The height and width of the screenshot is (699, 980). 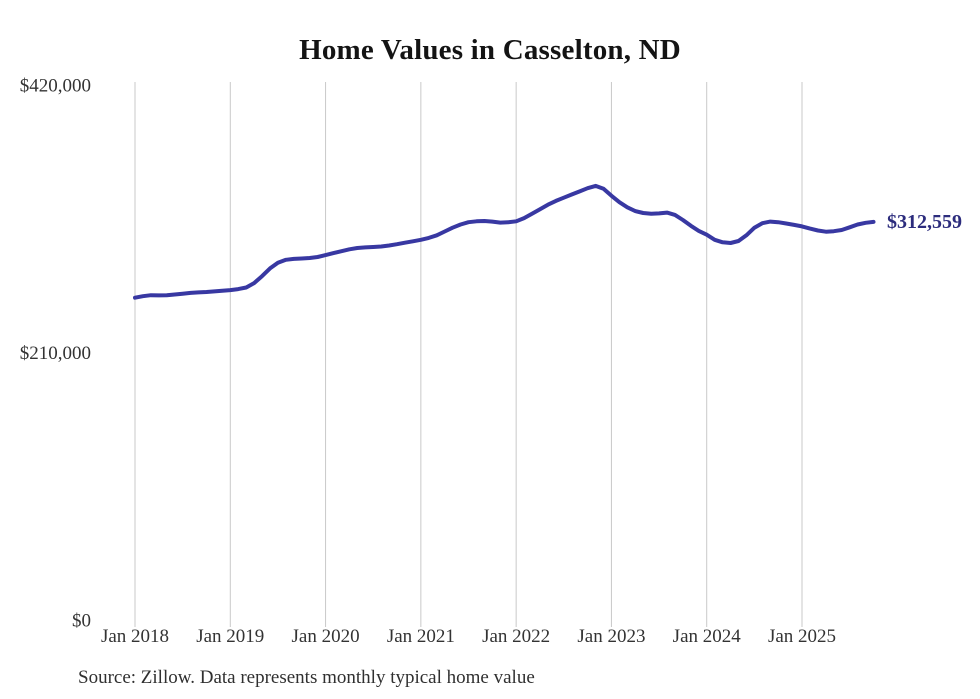 I want to click on x-tick-label: Jan 2022, so click(x=516, y=636).